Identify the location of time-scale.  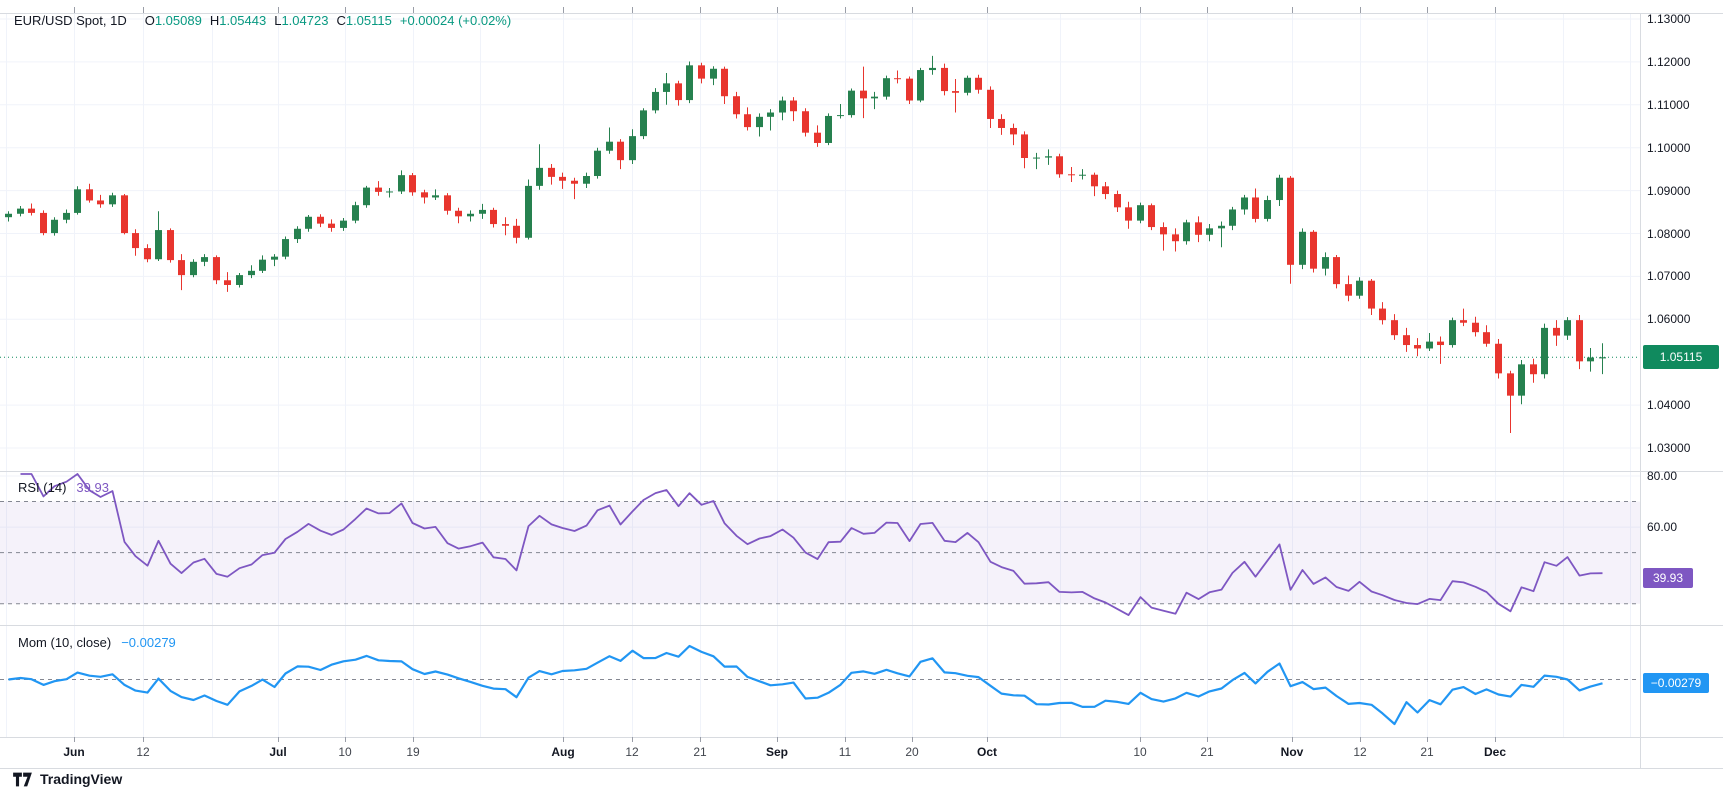
(820, 752).